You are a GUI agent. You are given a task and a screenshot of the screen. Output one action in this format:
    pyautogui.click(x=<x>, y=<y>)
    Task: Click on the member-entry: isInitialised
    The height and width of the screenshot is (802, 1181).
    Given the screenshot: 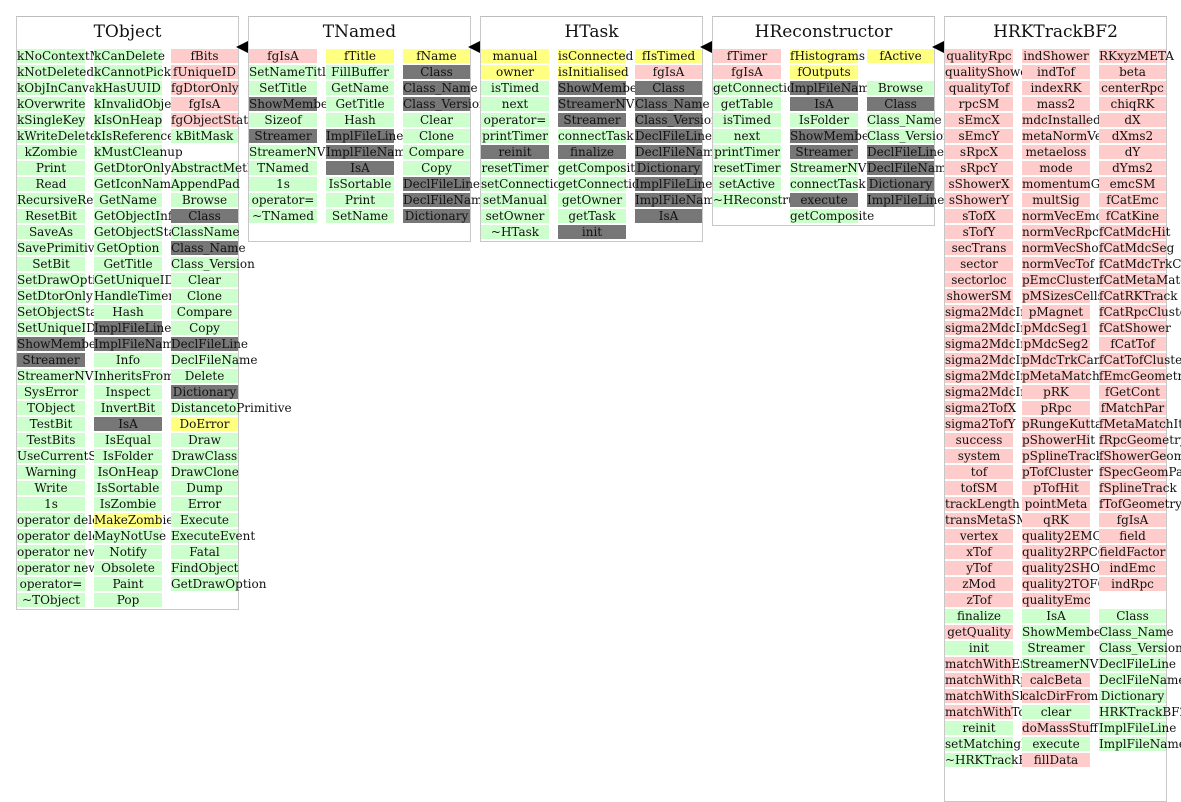 What is the action you would take?
    pyautogui.click(x=593, y=72)
    